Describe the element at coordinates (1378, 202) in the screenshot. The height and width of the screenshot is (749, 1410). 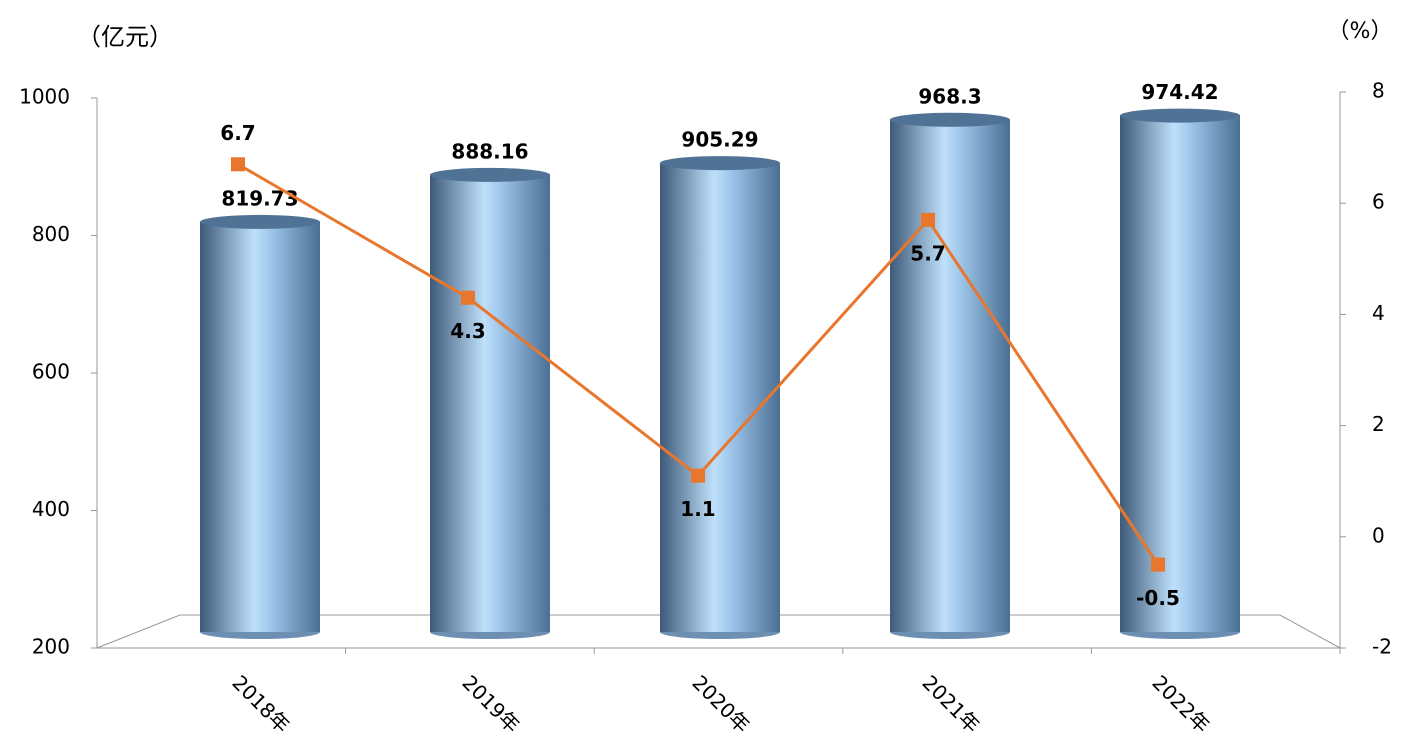
I see `y2-tick-label: 6` at that location.